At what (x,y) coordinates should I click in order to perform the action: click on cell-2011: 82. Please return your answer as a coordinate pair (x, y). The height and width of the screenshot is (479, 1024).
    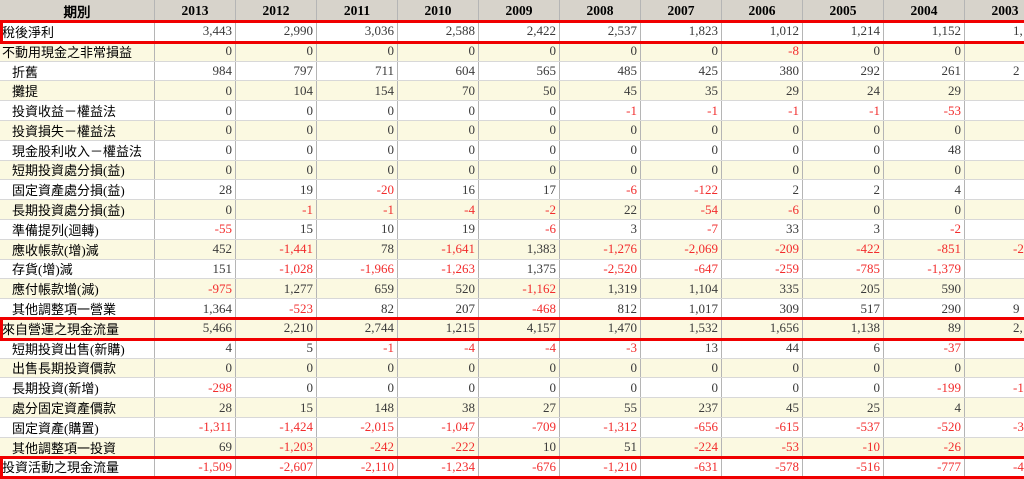
    Looking at the image, I should click on (357, 308).